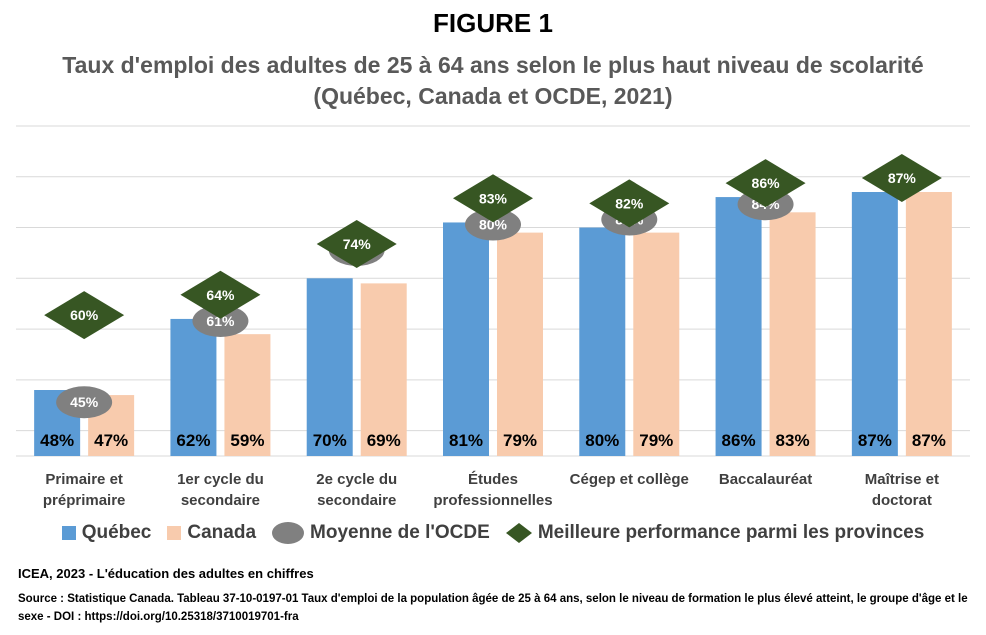 The image size is (986, 635). Describe the element at coordinates (793, 440) in the screenshot. I see `data-label-canada: 83%` at that location.